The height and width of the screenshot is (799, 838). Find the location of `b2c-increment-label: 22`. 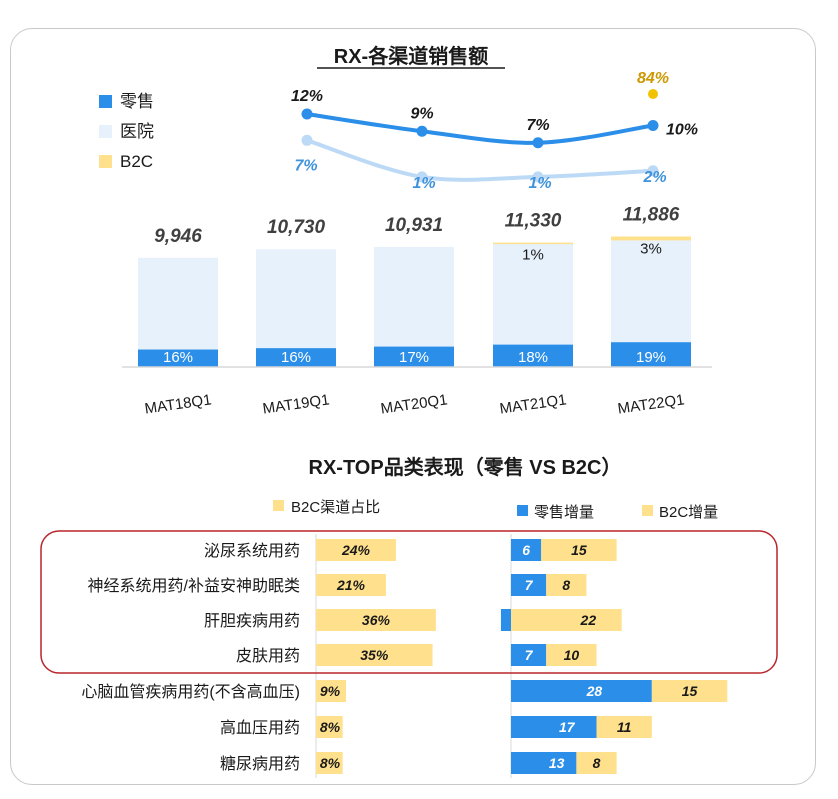

b2c-increment-label: 22 is located at coordinates (588, 620).